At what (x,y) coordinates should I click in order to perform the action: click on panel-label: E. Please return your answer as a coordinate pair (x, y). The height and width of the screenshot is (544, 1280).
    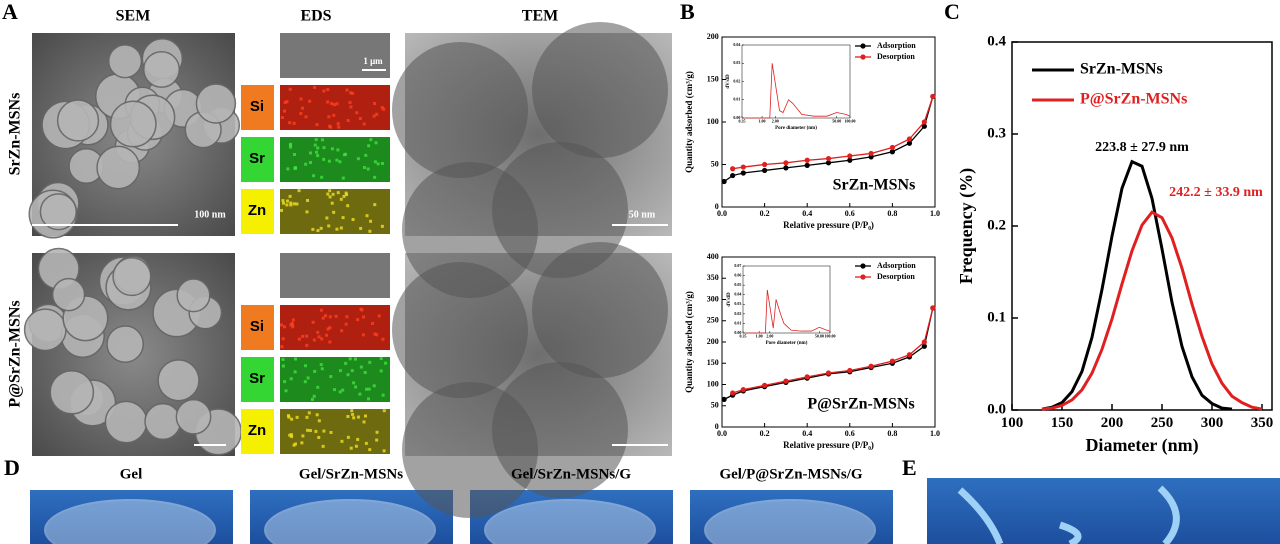
    Looking at the image, I should click on (909, 467).